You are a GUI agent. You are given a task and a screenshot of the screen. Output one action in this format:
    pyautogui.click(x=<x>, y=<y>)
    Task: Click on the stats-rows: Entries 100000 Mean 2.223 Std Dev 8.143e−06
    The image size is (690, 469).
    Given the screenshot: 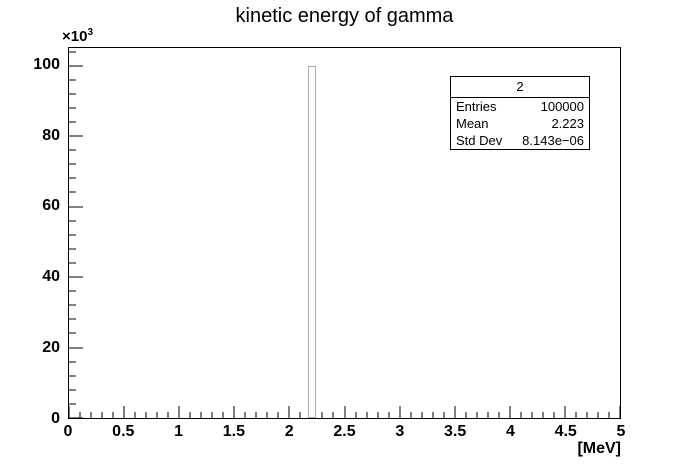 What is the action you would take?
    pyautogui.click(x=520, y=123)
    